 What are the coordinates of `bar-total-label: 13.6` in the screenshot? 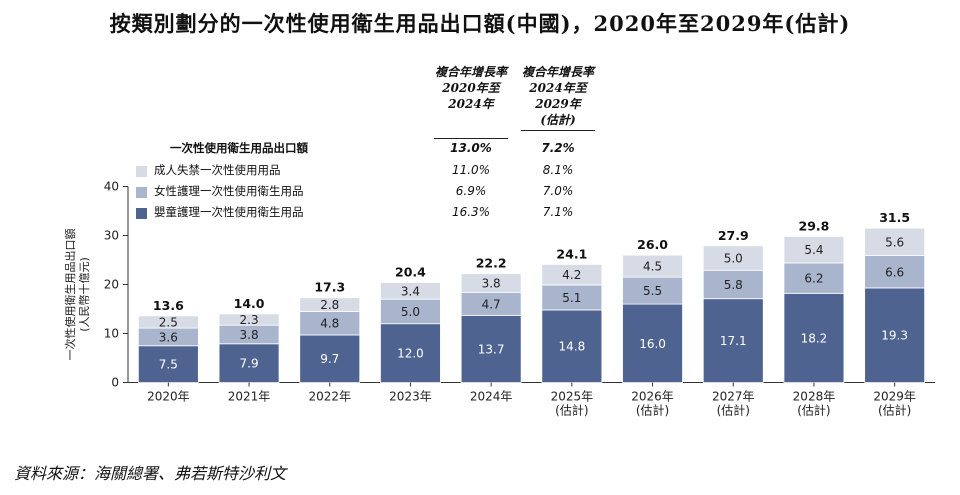 It's located at (168, 305).